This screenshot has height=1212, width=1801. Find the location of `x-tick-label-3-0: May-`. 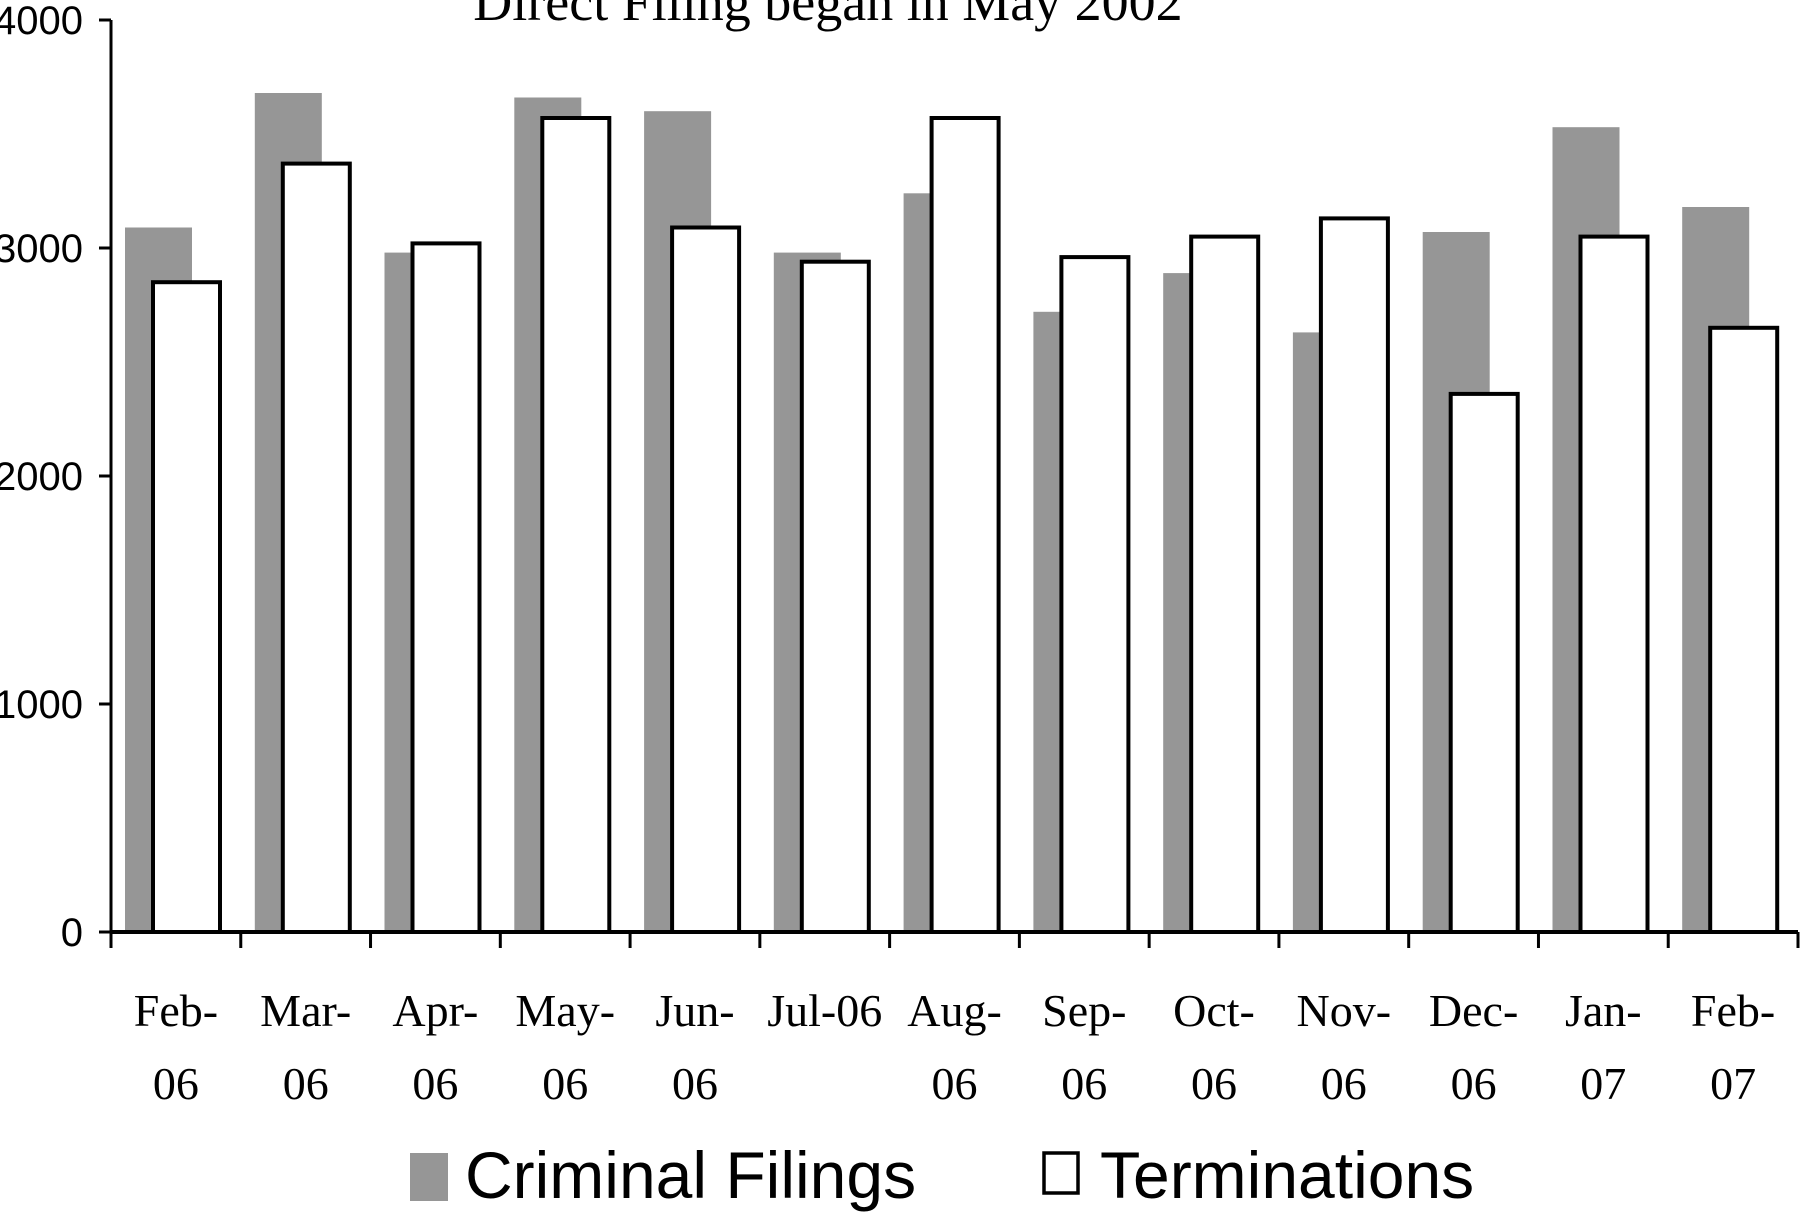

x-tick-label-3-0: May- is located at coordinates (565, 1010).